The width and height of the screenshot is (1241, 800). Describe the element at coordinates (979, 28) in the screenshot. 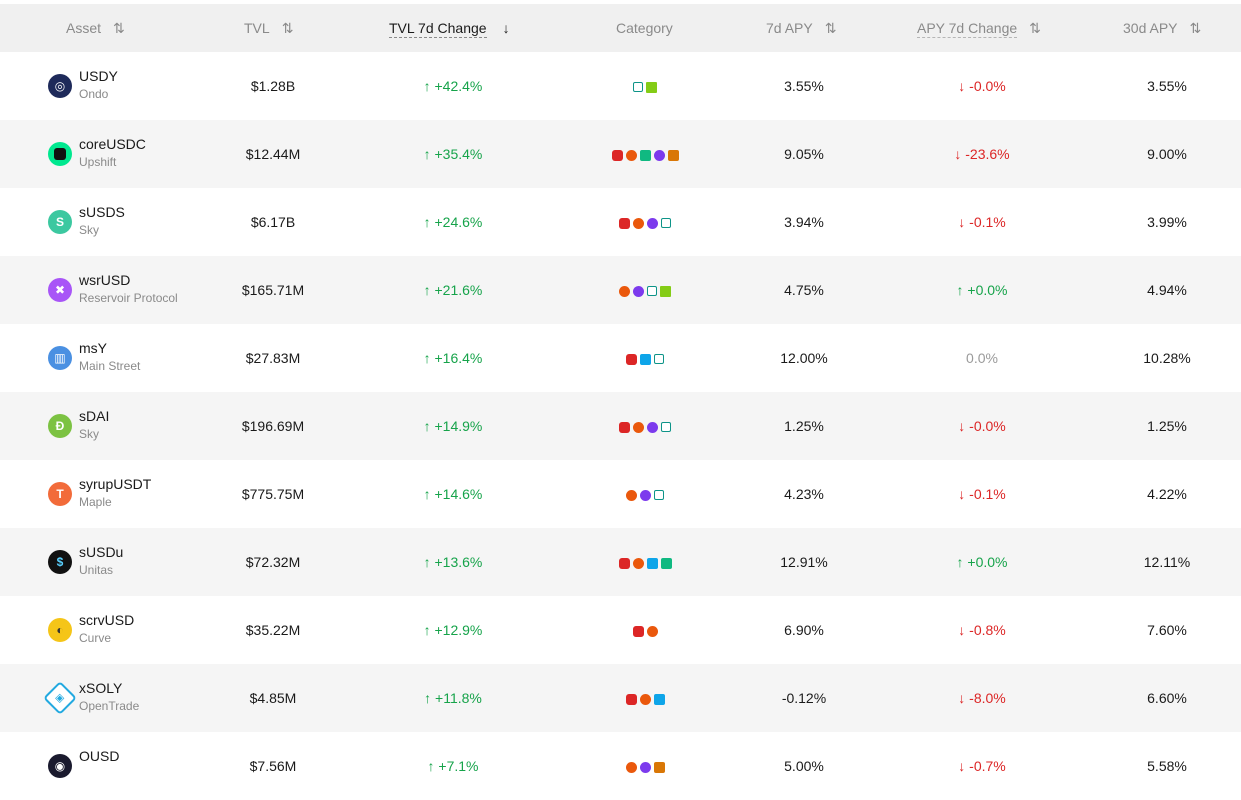

I see `header-apy-change: APY 7d Change ⇅` at that location.